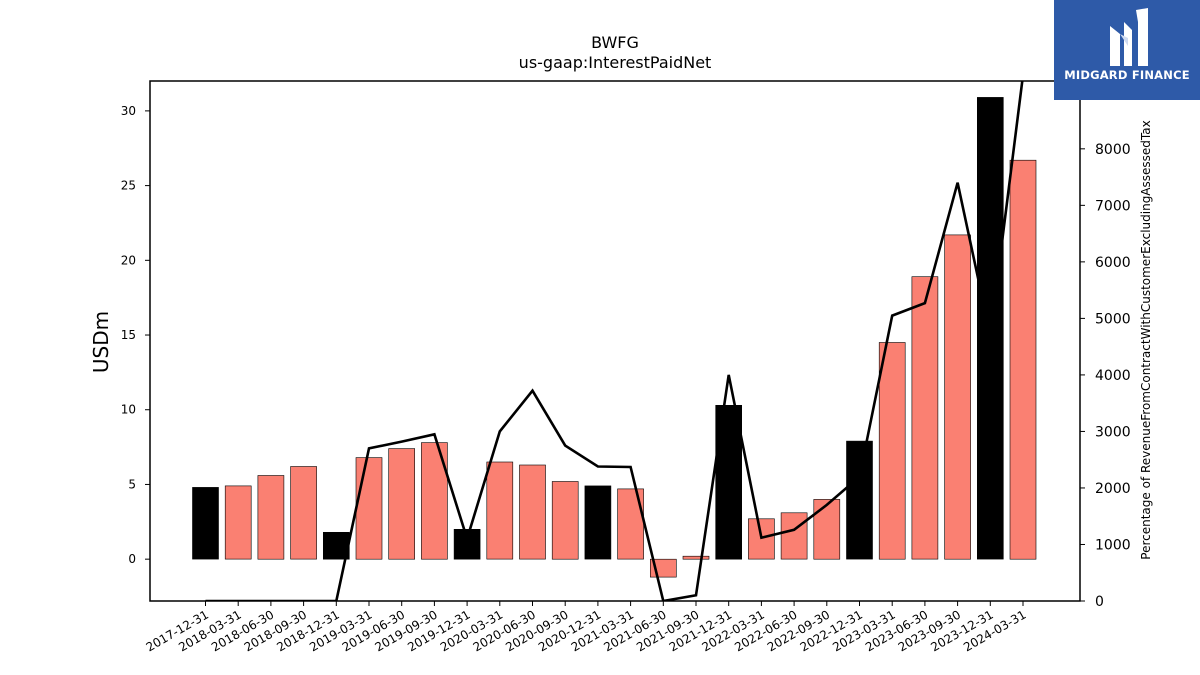 Image resolution: width=1200 pixels, height=675 pixels. Describe the element at coordinates (1113, 545) in the screenshot. I see `y2-tick-label: 1000` at that location.